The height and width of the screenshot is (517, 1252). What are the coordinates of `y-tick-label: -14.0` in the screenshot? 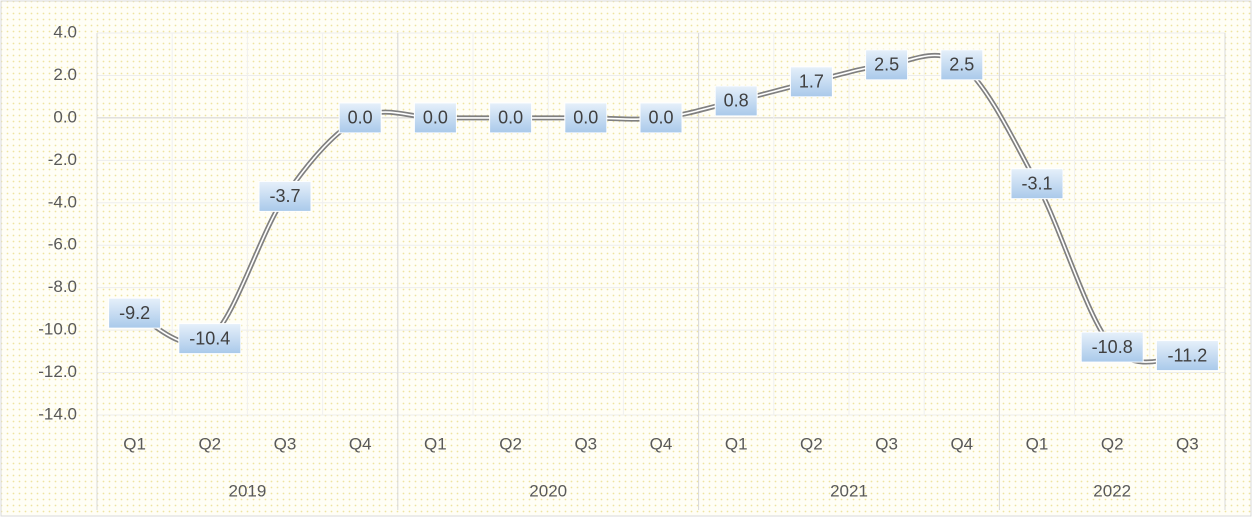 It's located at (57, 413).